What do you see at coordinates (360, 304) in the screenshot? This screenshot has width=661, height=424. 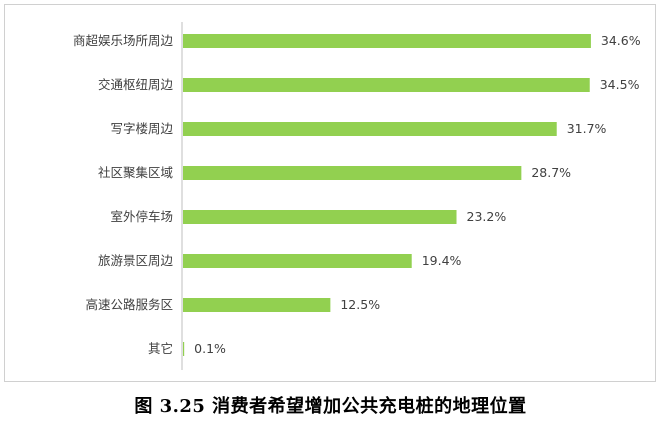 I see `data-label: 12.5%` at bounding box center [360, 304].